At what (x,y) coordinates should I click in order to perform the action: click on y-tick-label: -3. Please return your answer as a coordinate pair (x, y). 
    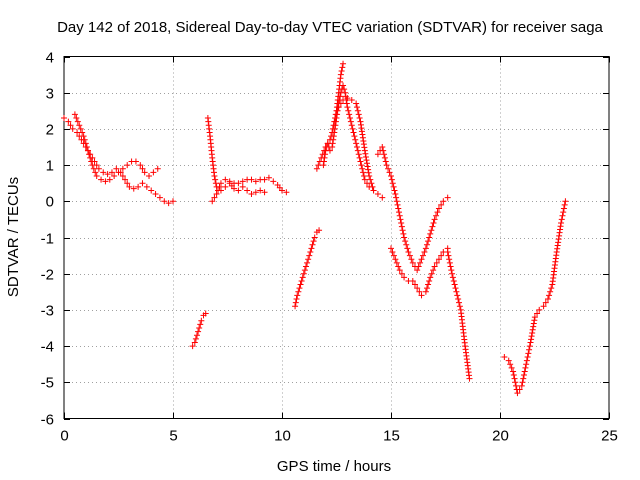
    Looking at the image, I should click on (47, 311).